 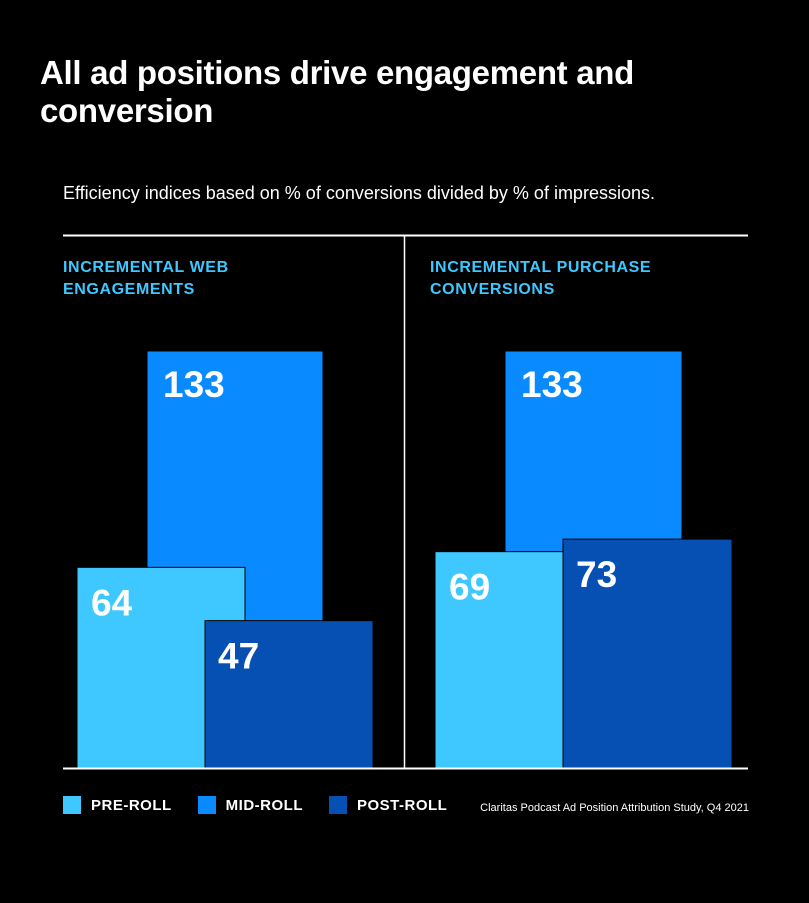 What do you see at coordinates (146, 267) in the screenshot?
I see `group-label-1-line-1: INCREMENTAL WEB` at bounding box center [146, 267].